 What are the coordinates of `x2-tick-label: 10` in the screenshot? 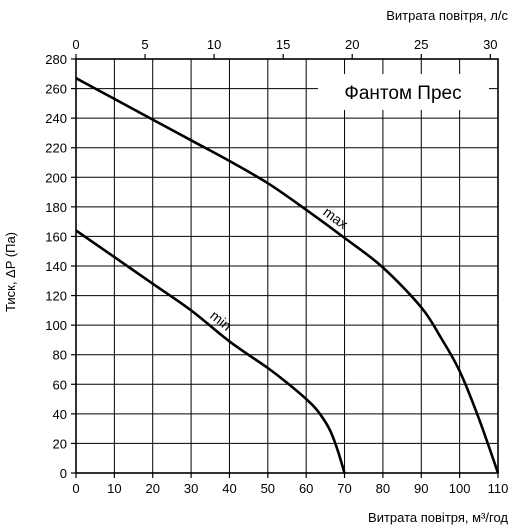 It's located at (214, 44).